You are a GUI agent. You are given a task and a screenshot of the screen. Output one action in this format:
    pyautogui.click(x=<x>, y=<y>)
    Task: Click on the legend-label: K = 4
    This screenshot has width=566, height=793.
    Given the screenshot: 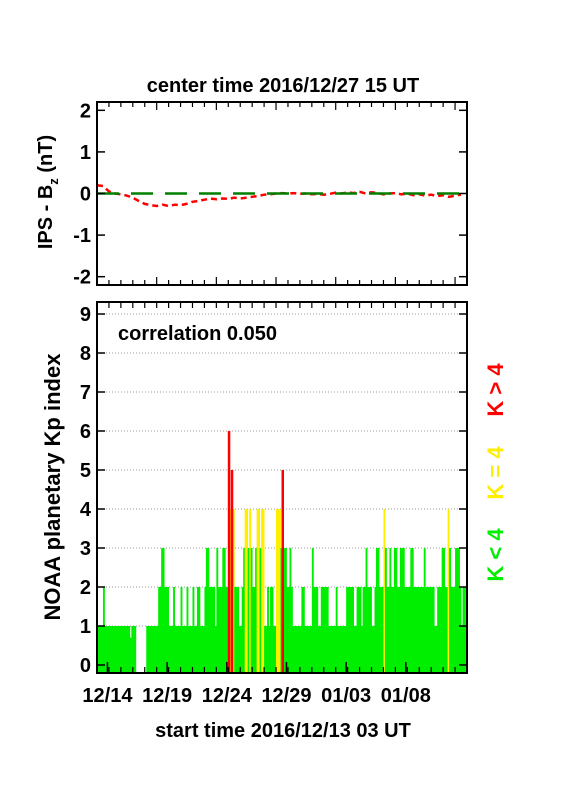 What is the action you would take?
    pyautogui.click(x=495, y=473)
    